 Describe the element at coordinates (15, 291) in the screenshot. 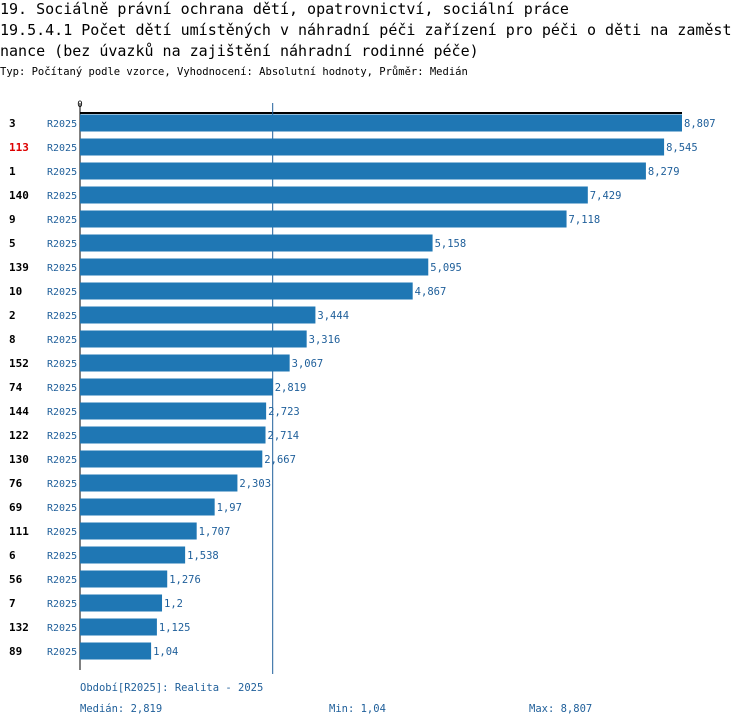

I see `category-label: 10` at that location.